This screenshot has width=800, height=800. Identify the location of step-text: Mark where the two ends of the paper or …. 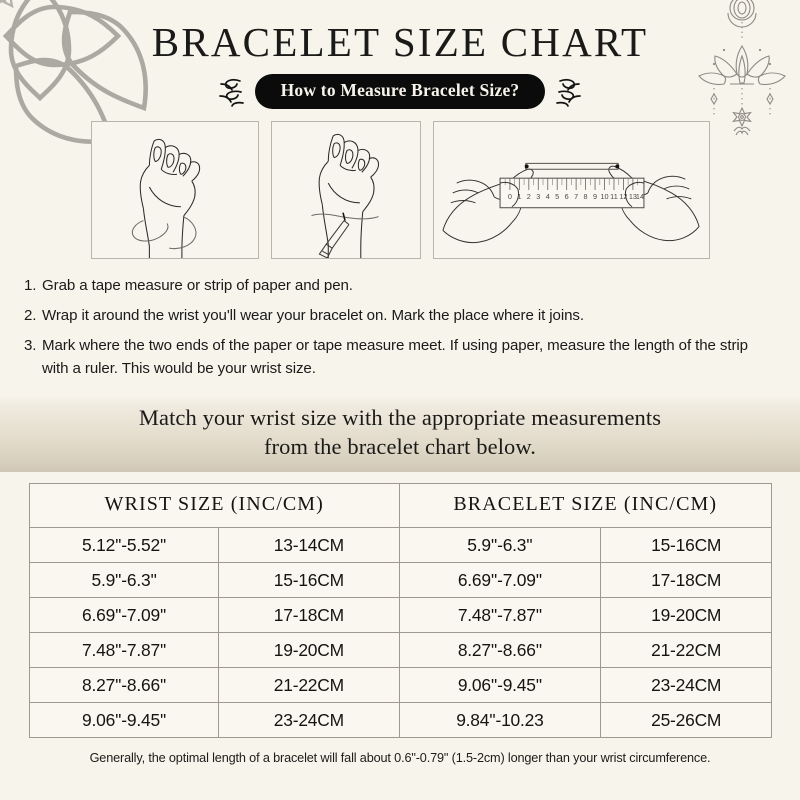
(395, 356).